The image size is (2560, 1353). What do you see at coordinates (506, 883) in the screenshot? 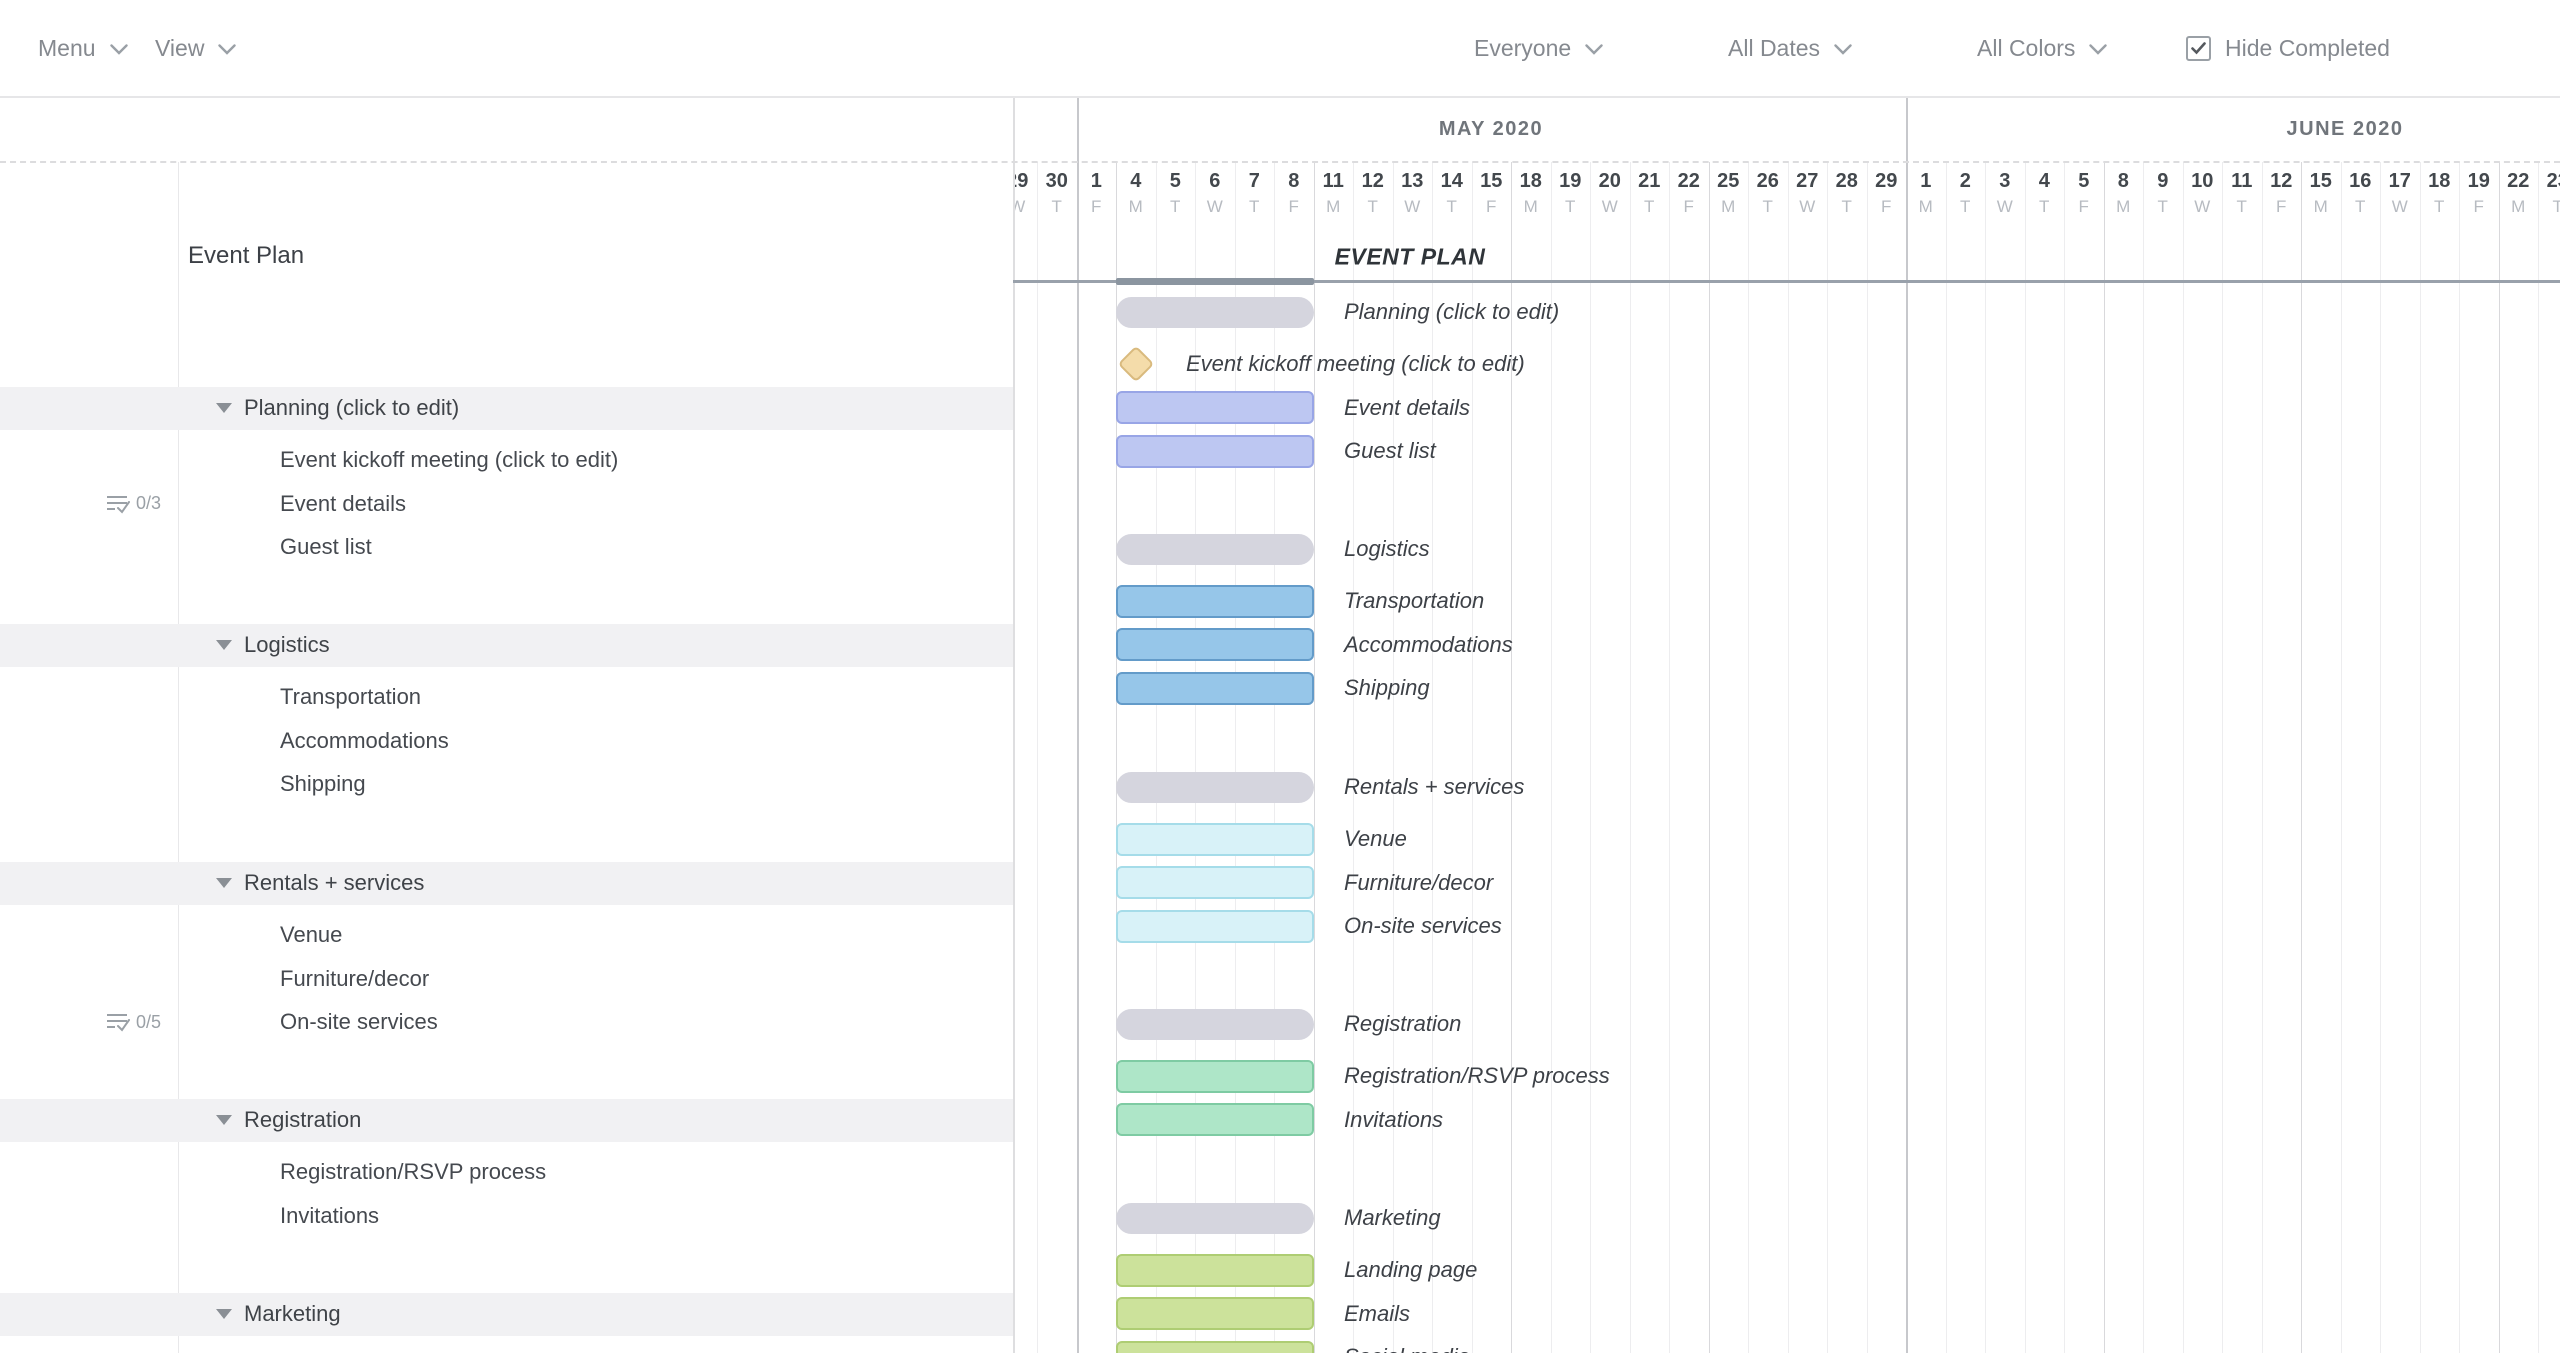
I see `group-row: Rentals + services` at bounding box center [506, 883].